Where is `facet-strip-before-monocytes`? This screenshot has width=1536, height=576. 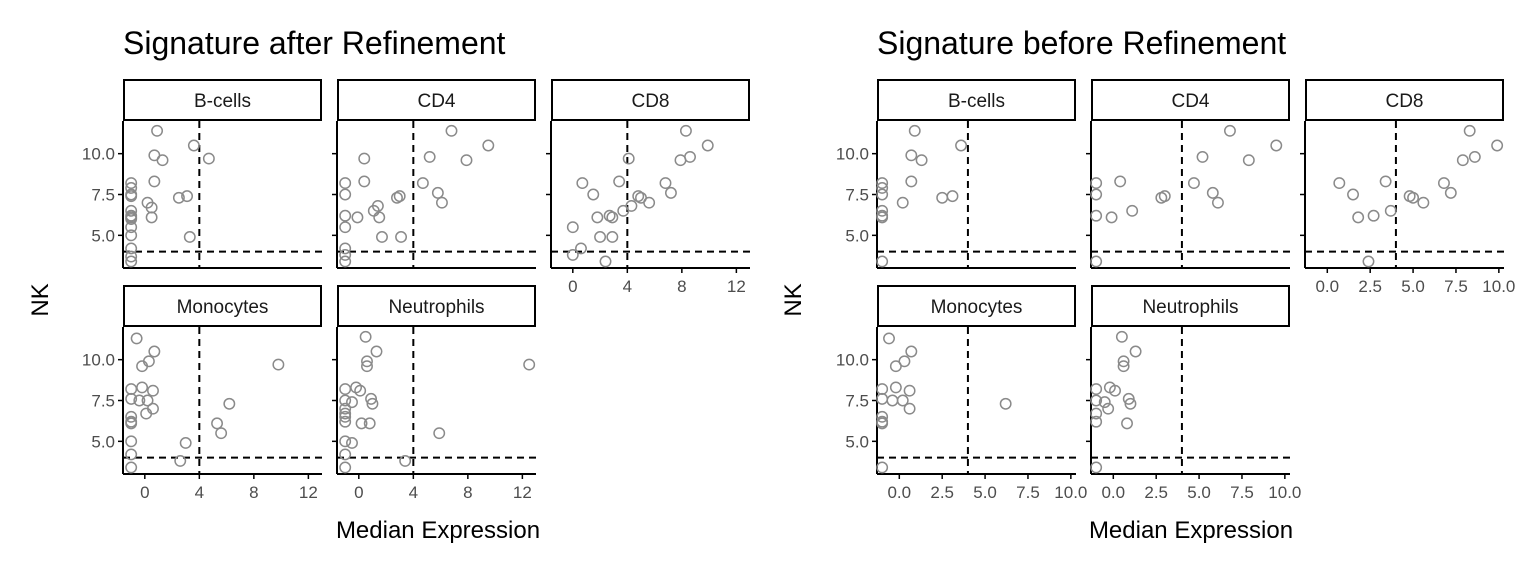
facet-strip-before-monocytes is located at coordinates (976, 306).